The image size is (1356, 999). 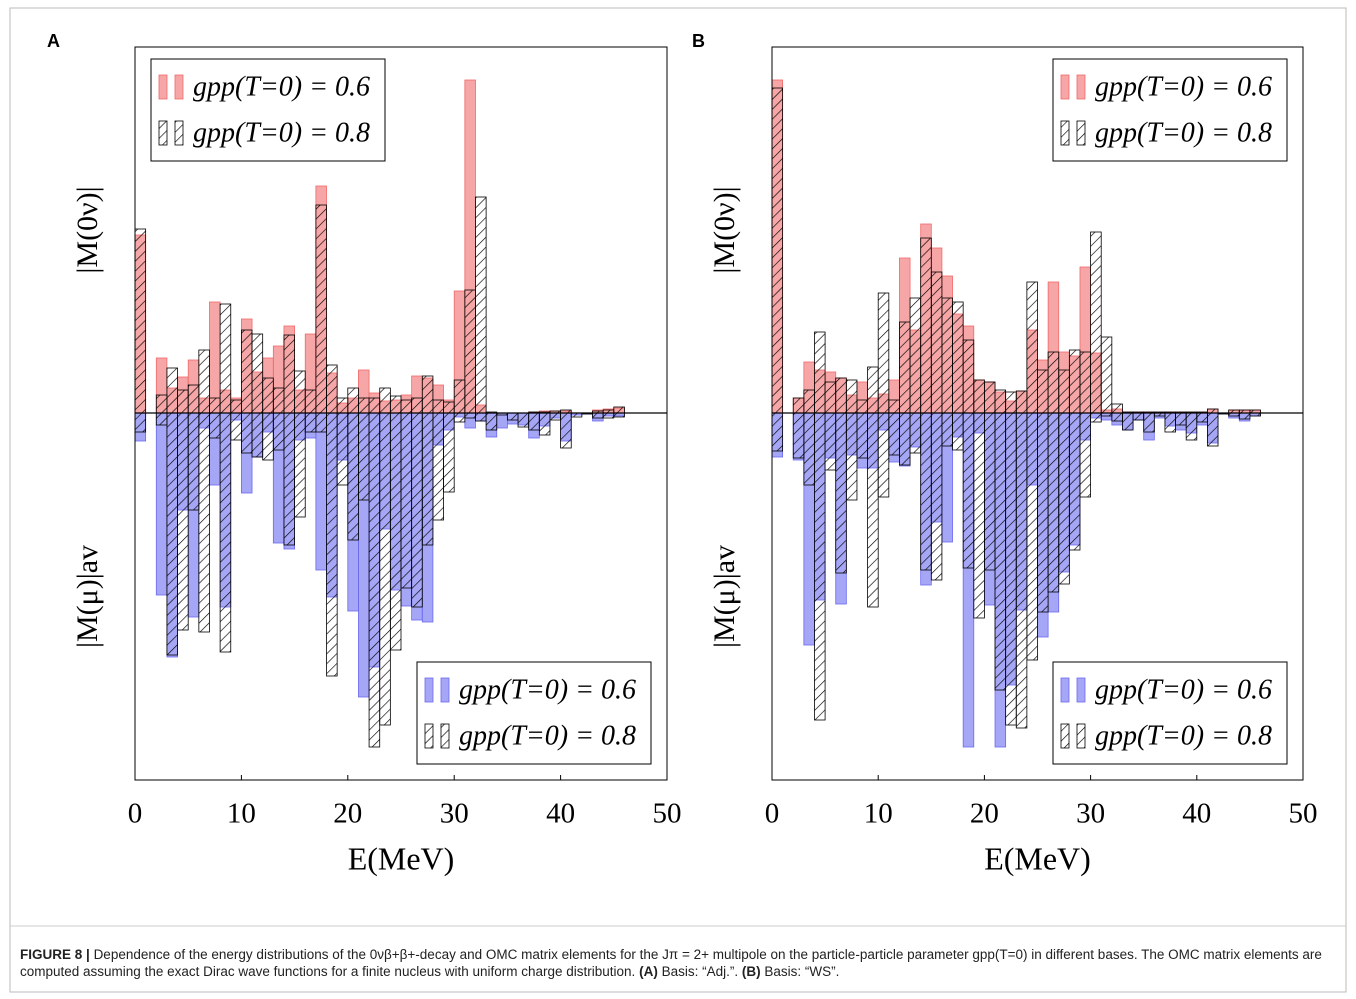 I want to click on caption-b-text: Basis: “WS”., so click(x=802, y=971).